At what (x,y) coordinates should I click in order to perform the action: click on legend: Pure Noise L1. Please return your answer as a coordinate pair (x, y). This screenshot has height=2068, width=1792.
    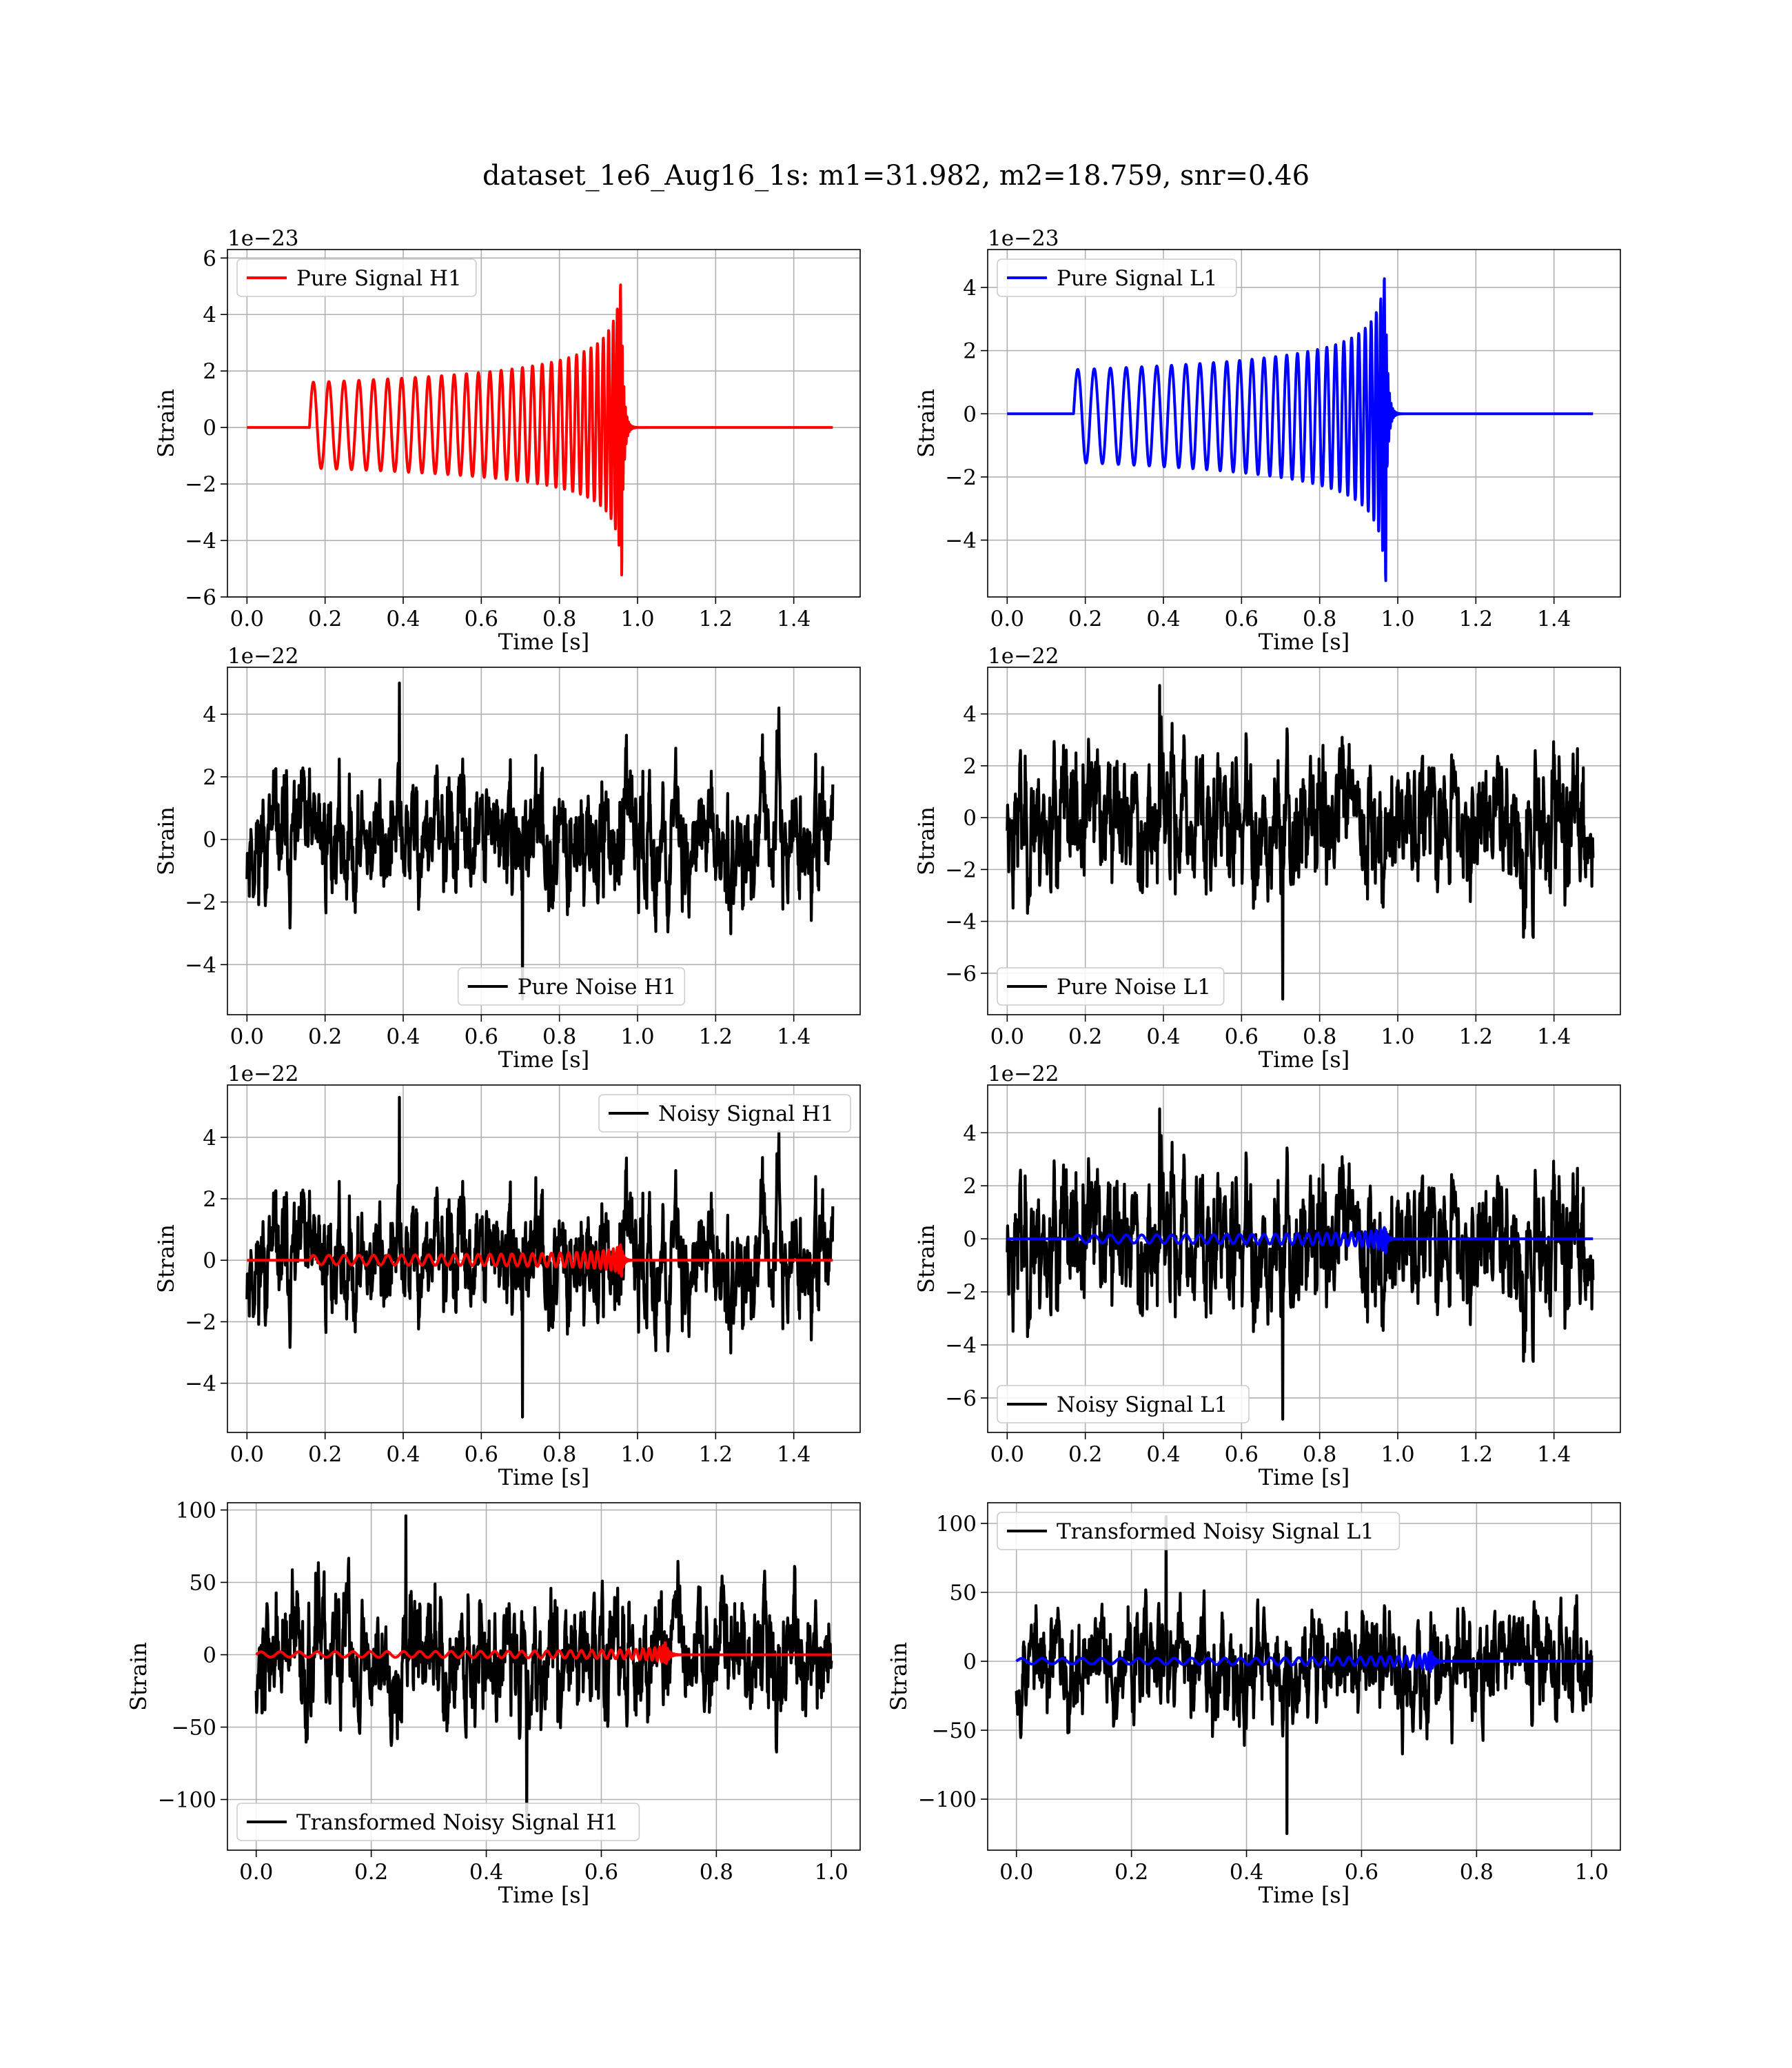
    Looking at the image, I should click on (1111, 987).